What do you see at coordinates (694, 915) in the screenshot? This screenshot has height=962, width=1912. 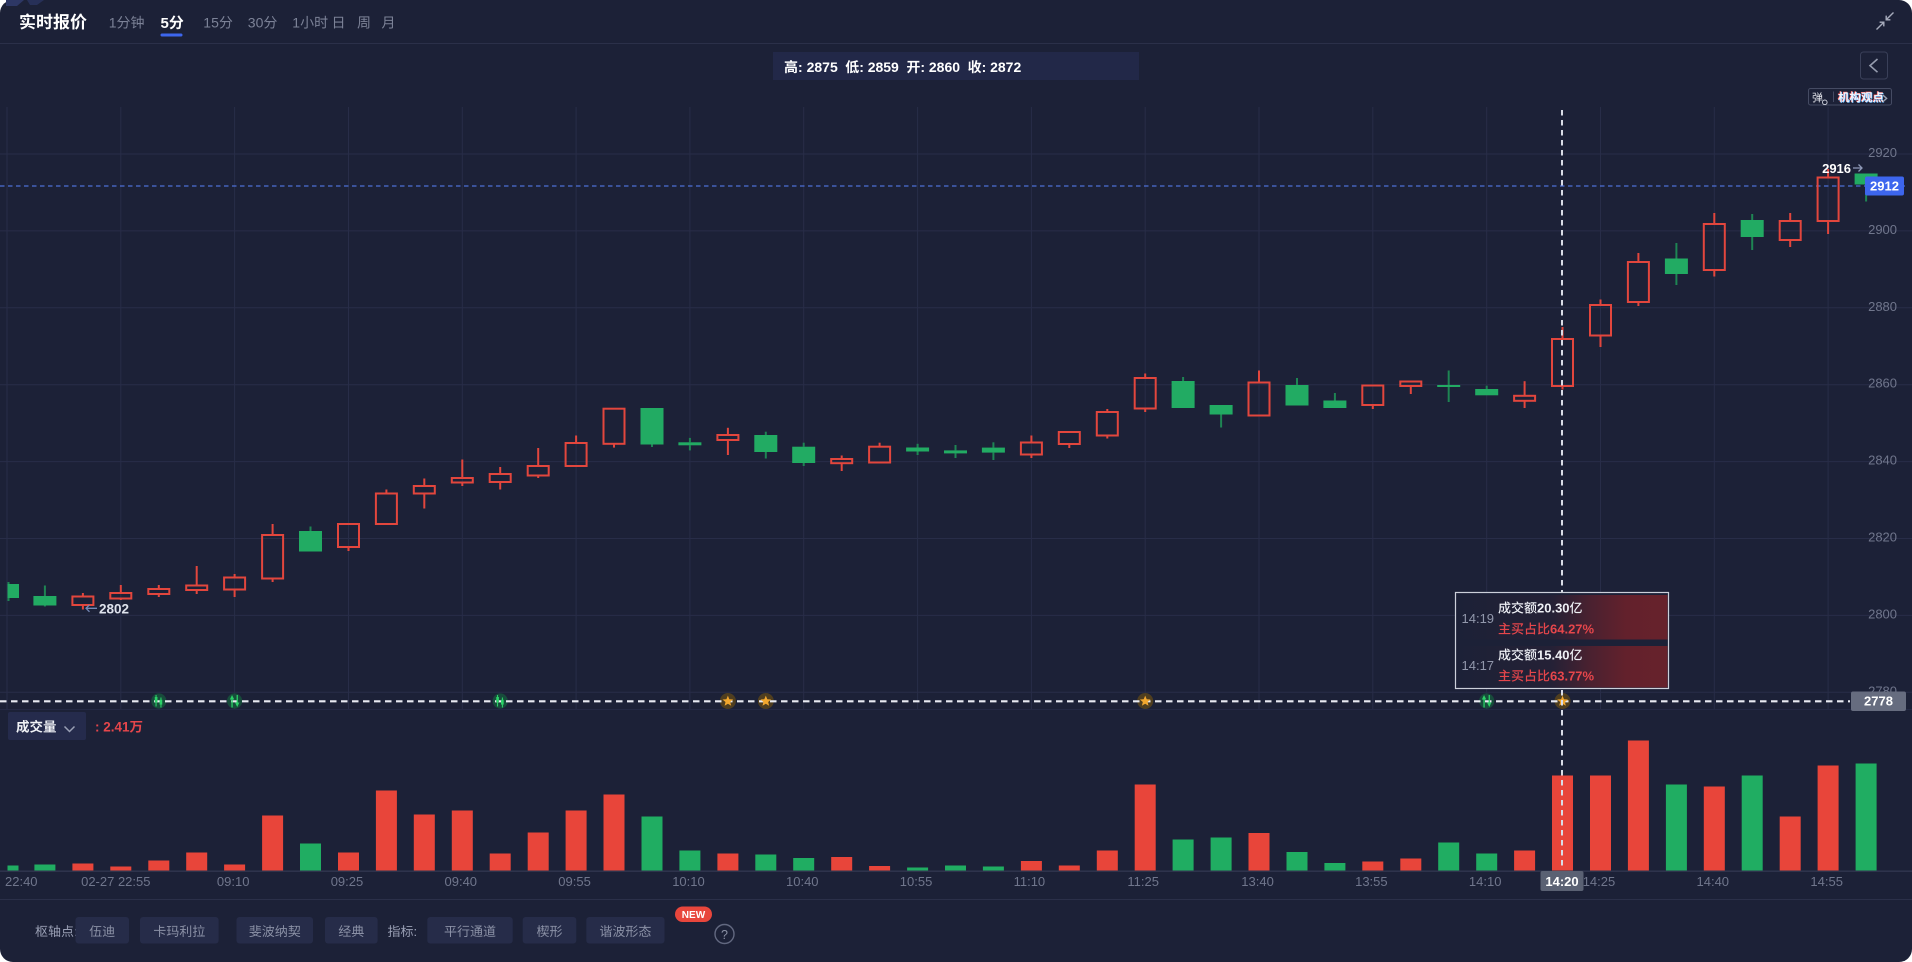 I see `svg-text: NEW` at bounding box center [694, 915].